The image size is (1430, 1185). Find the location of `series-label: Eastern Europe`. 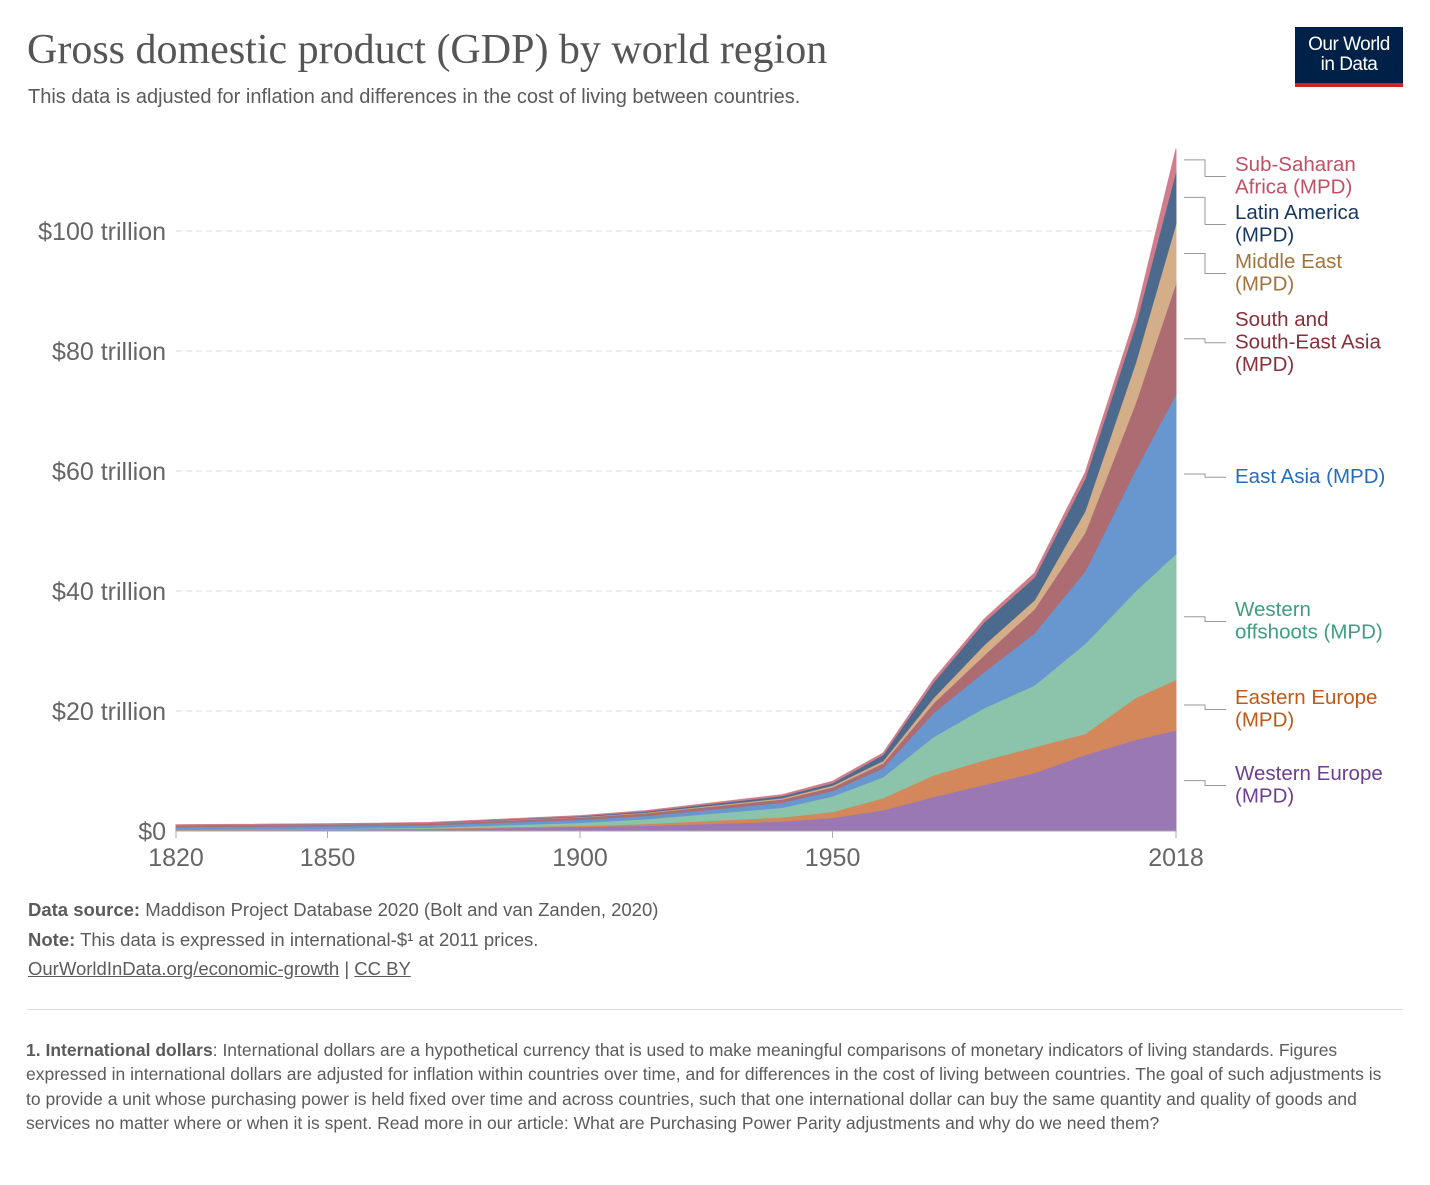

series-label: Eastern Europe is located at coordinates (1306, 697).